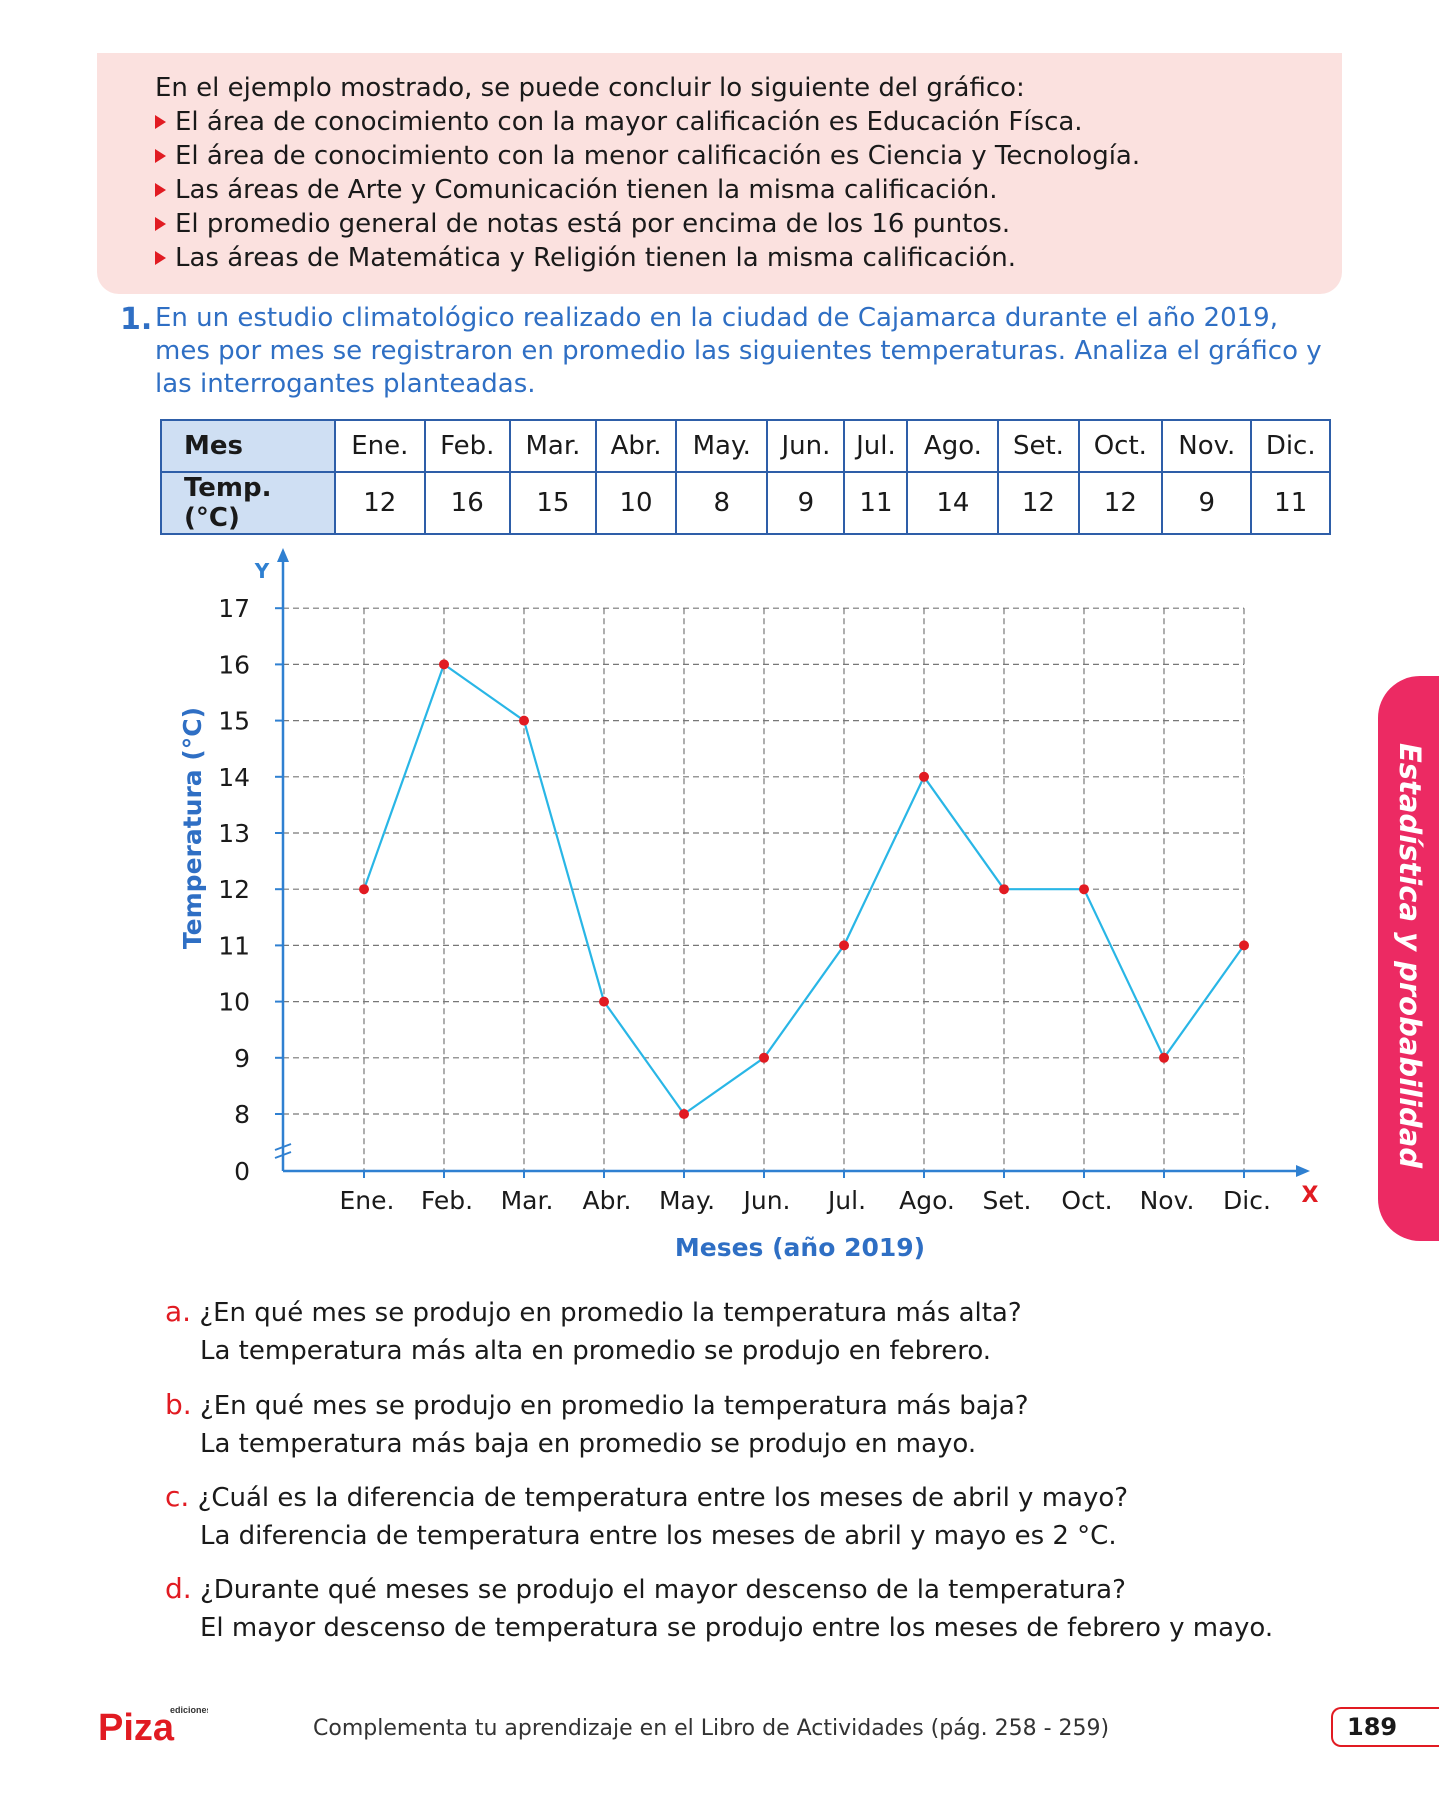 This screenshot has width=1439, height=1800. Describe the element at coordinates (1007, 1200) in the screenshot. I see `x-tick-label: Set.` at that location.